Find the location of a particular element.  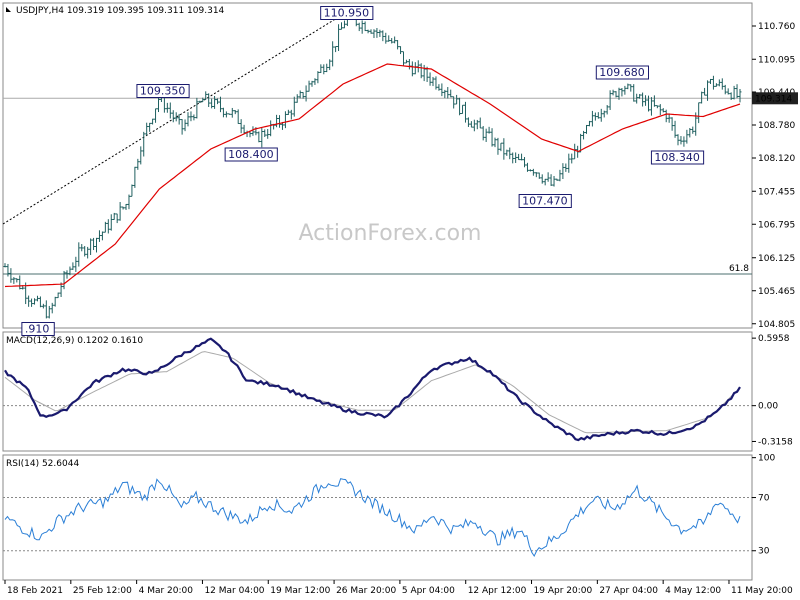

rsi-line is located at coordinates (372, 518).